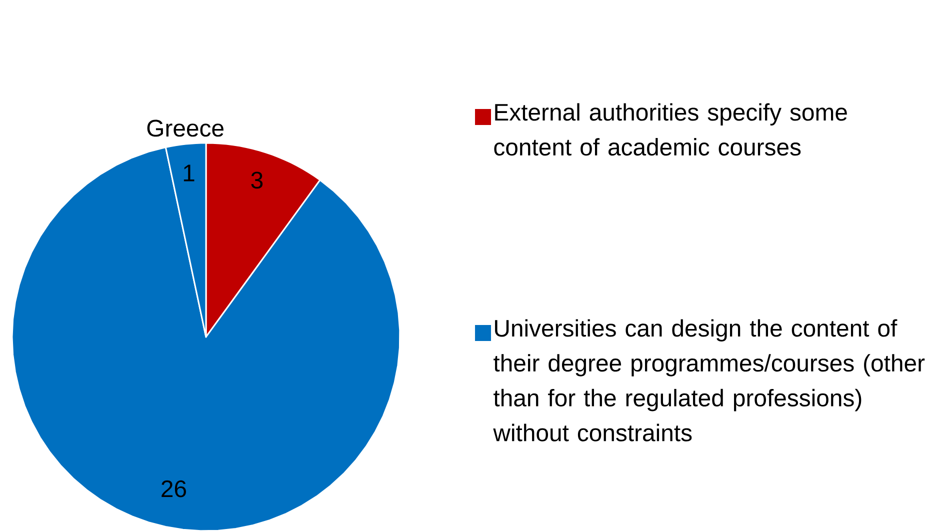  What do you see at coordinates (670, 129) in the screenshot?
I see `legend-label: External authorities specify some content of academic courses` at bounding box center [670, 129].